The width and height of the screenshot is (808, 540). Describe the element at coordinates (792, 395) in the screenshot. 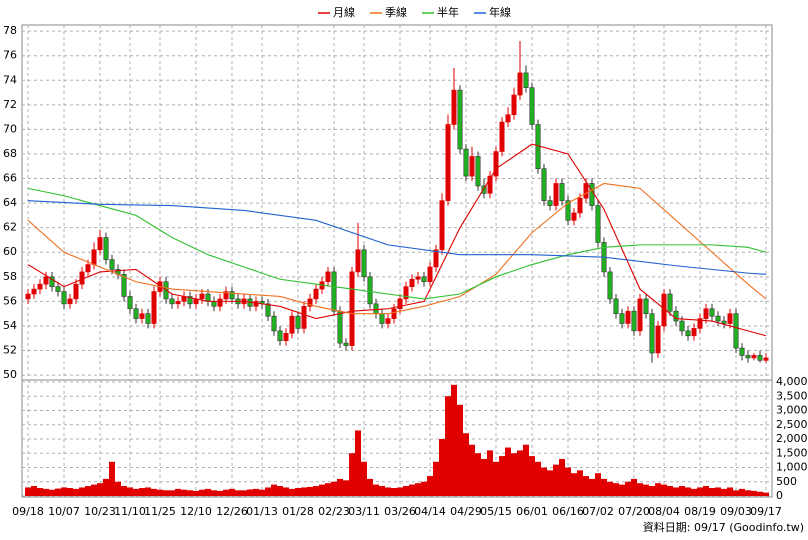

I see `y2-tick-label: 3,500` at that location.